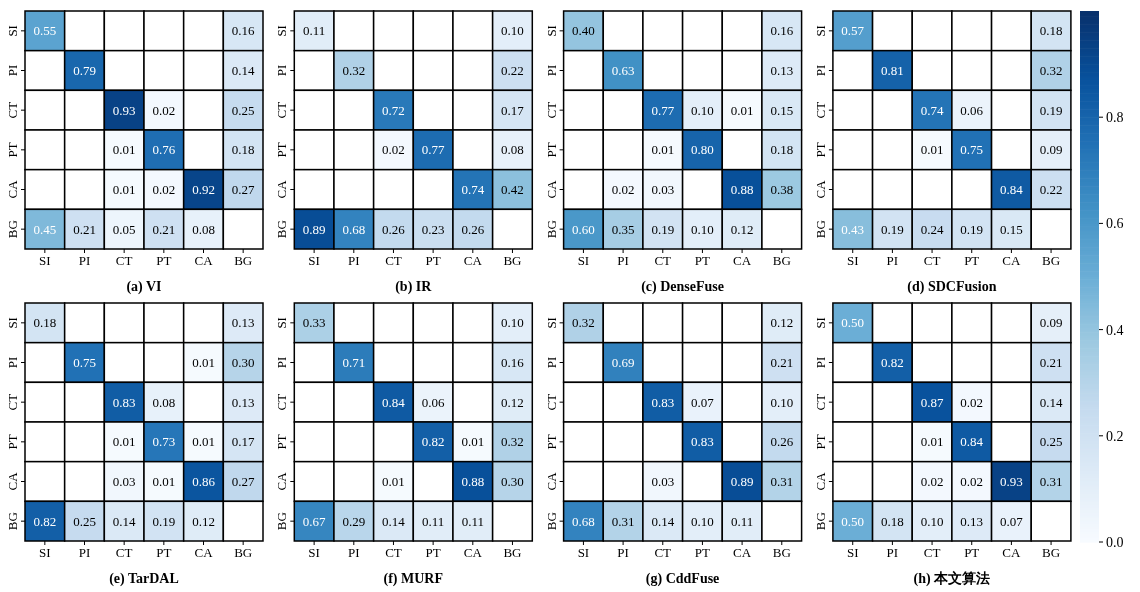 This screenshot has height=592, width=1140. What do you see at coordinates (124, 110) in the screenshot?
I see `data-label: 0.93` at bounding box center [124, 110].